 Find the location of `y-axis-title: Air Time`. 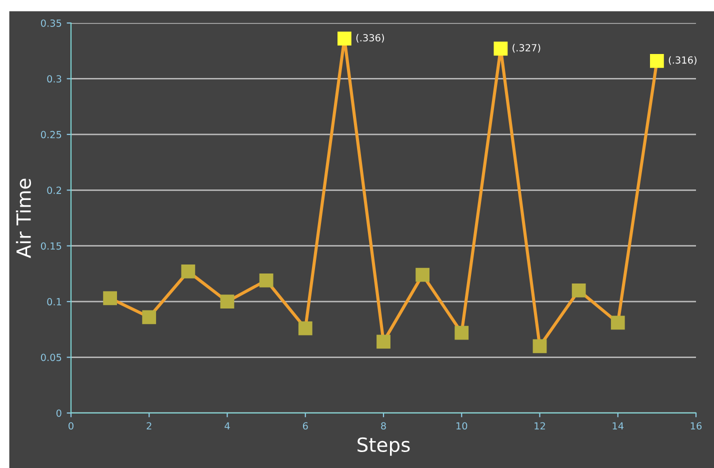

y-axis-title: Air Time is located at coordinates (23, 218).